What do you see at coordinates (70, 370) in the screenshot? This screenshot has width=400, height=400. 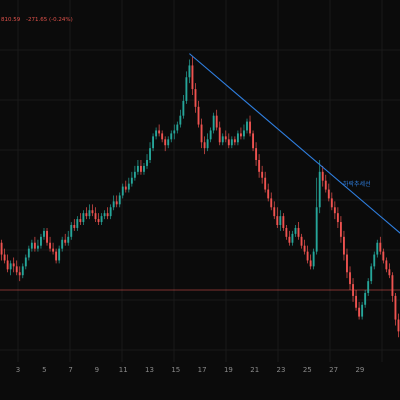 I see `x-tick-label: 7` at bounding box center [70, 370].